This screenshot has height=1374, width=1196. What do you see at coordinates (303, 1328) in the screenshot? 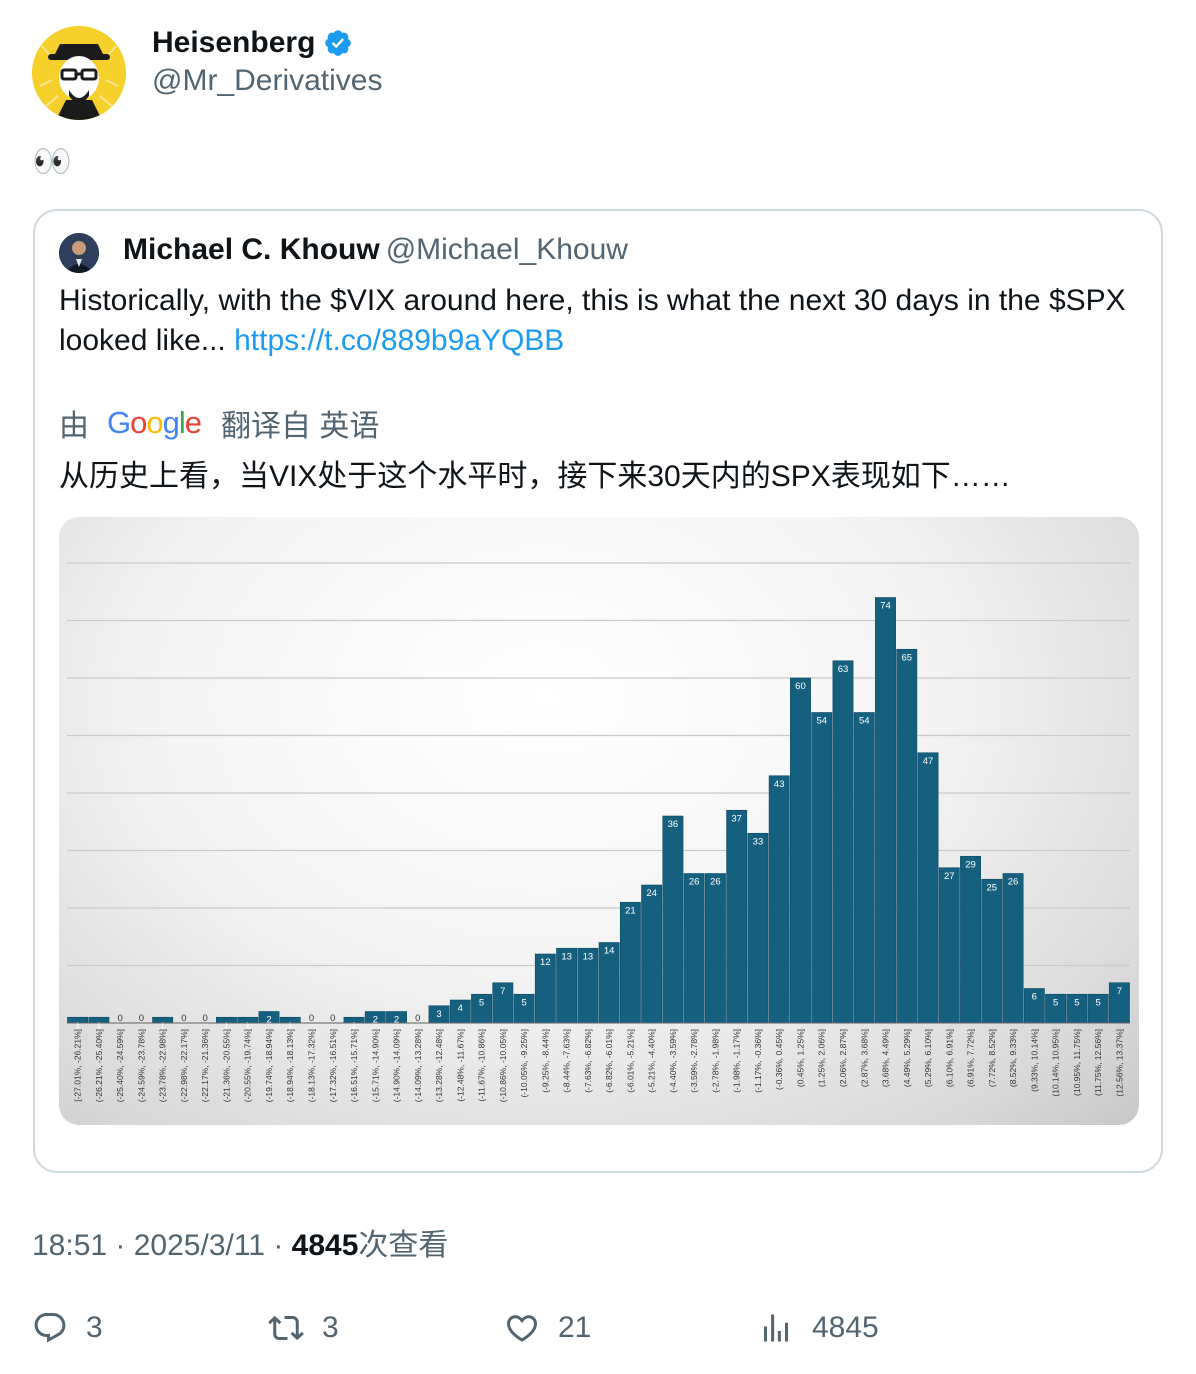
I see `repost-button: 3` at bounding box center [303, 1328].